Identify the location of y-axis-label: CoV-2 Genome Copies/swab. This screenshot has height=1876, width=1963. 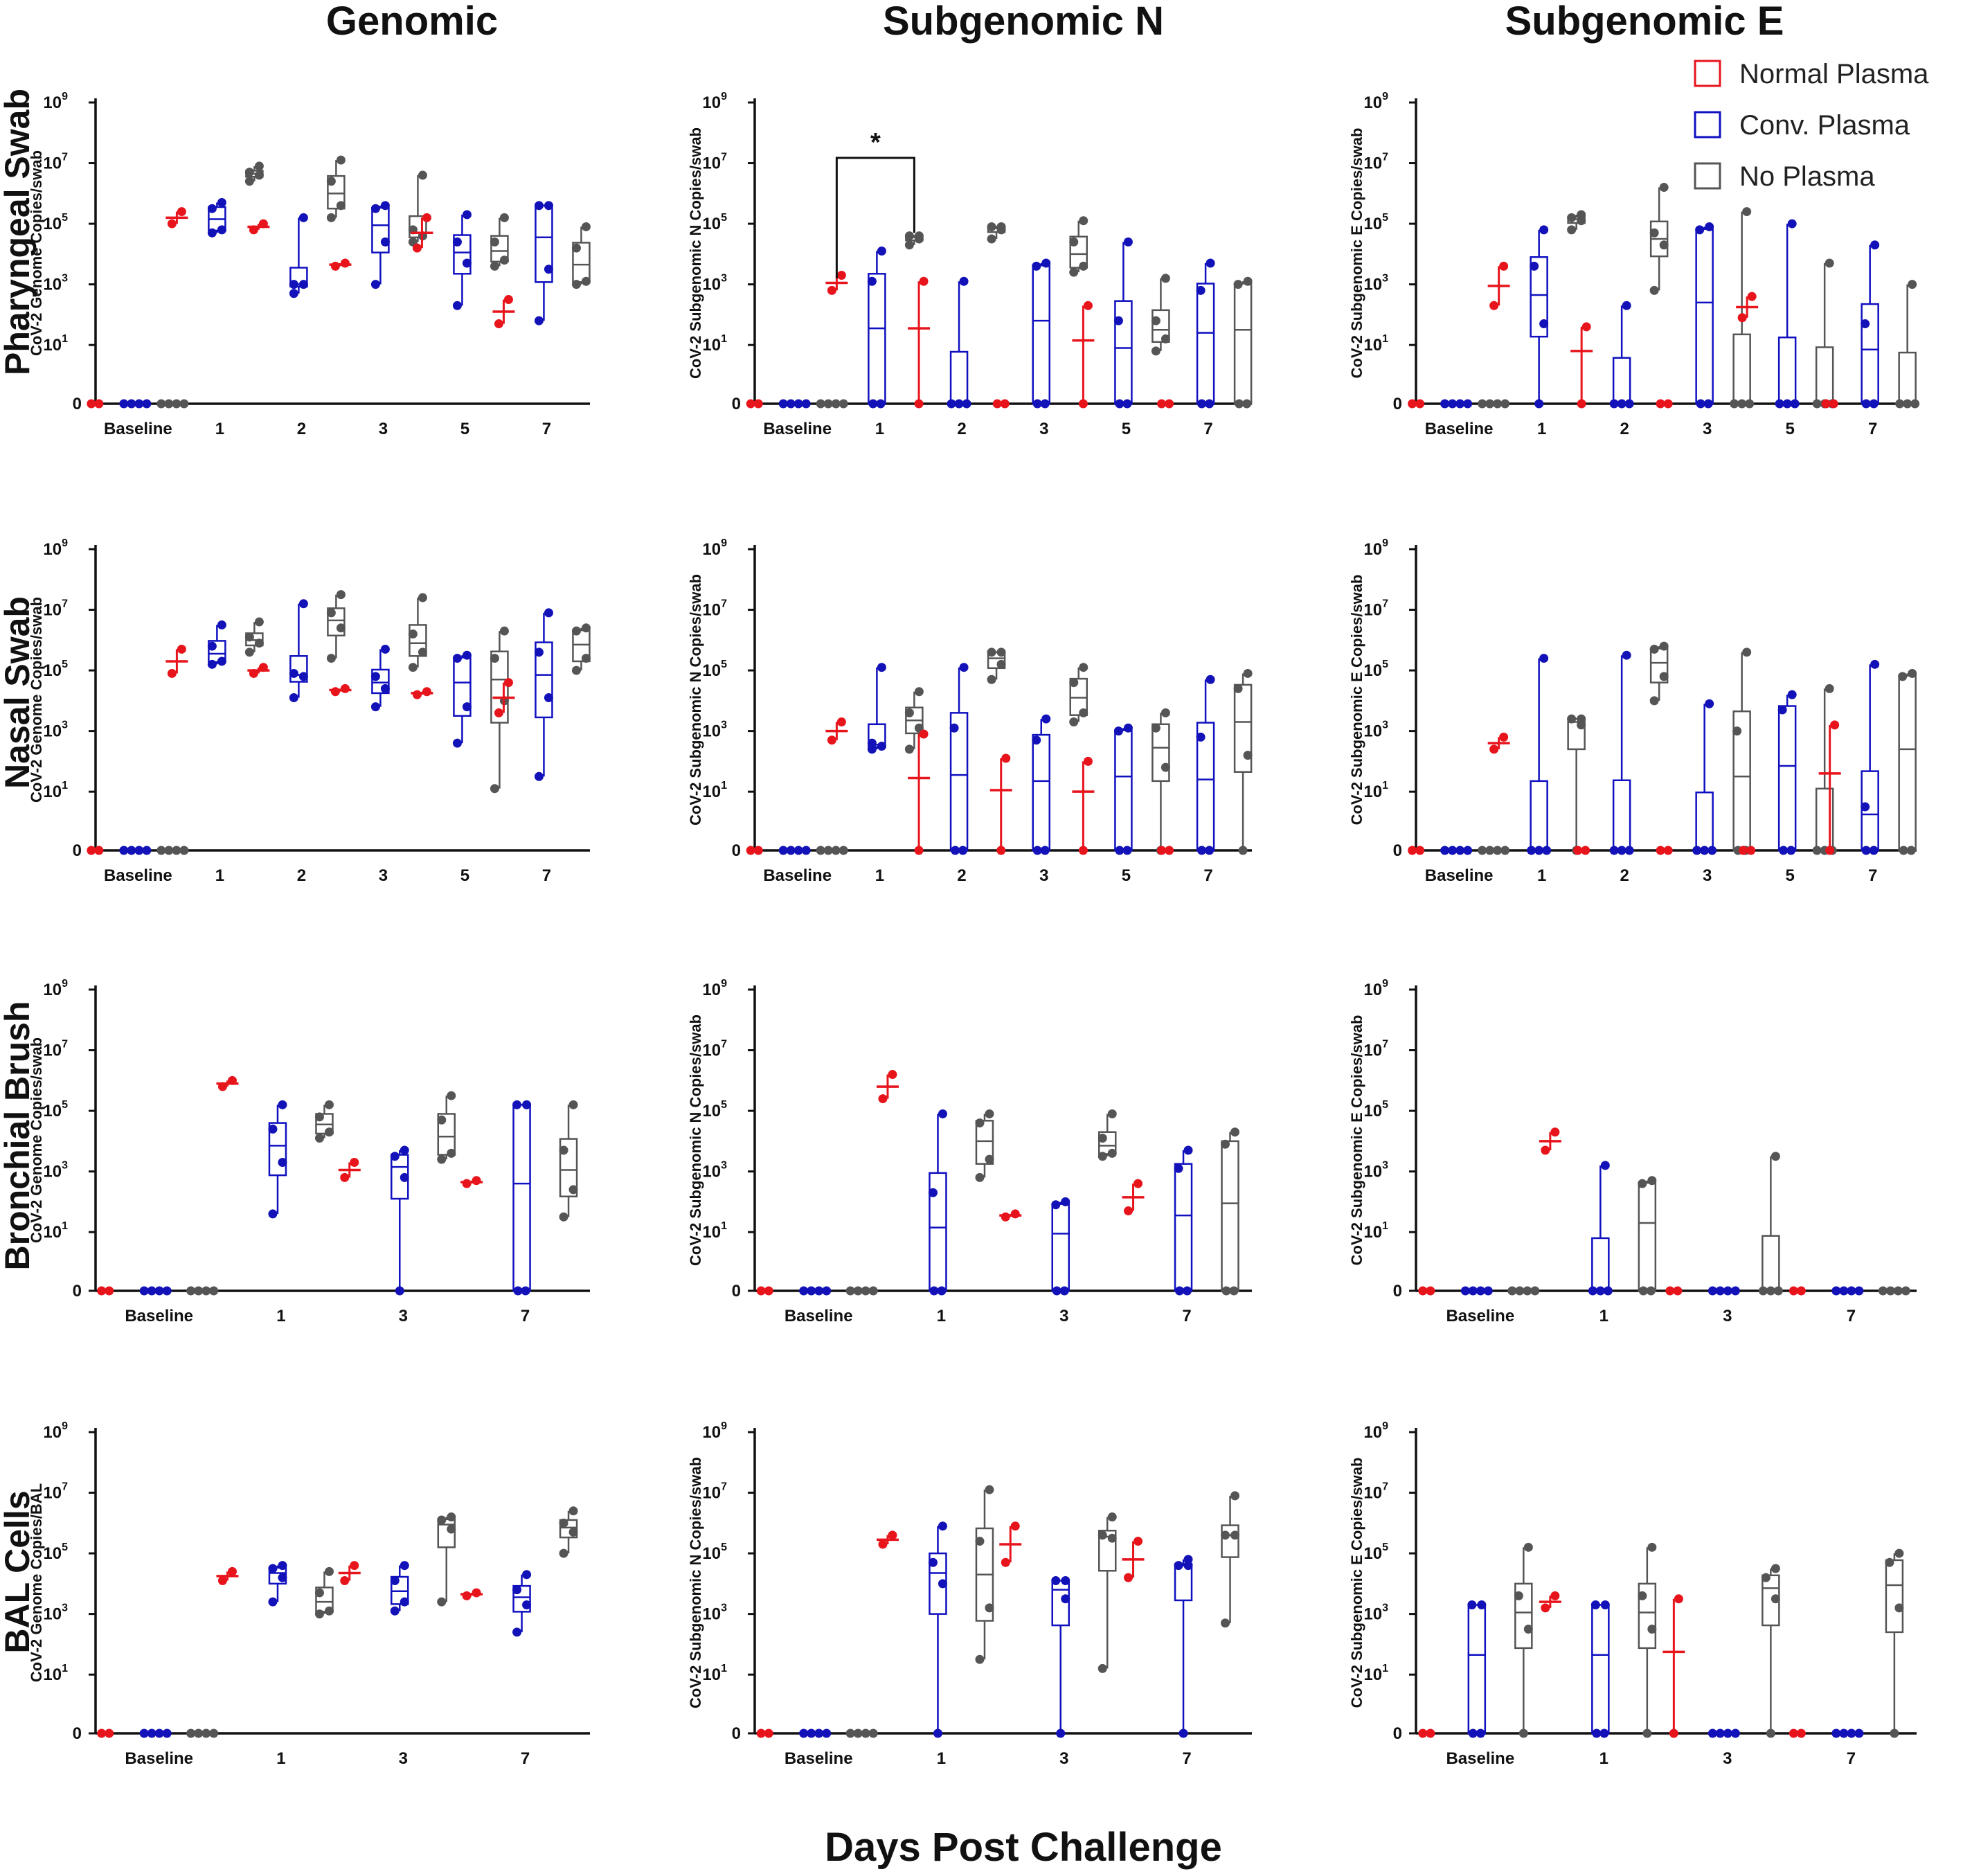
(36, 253).